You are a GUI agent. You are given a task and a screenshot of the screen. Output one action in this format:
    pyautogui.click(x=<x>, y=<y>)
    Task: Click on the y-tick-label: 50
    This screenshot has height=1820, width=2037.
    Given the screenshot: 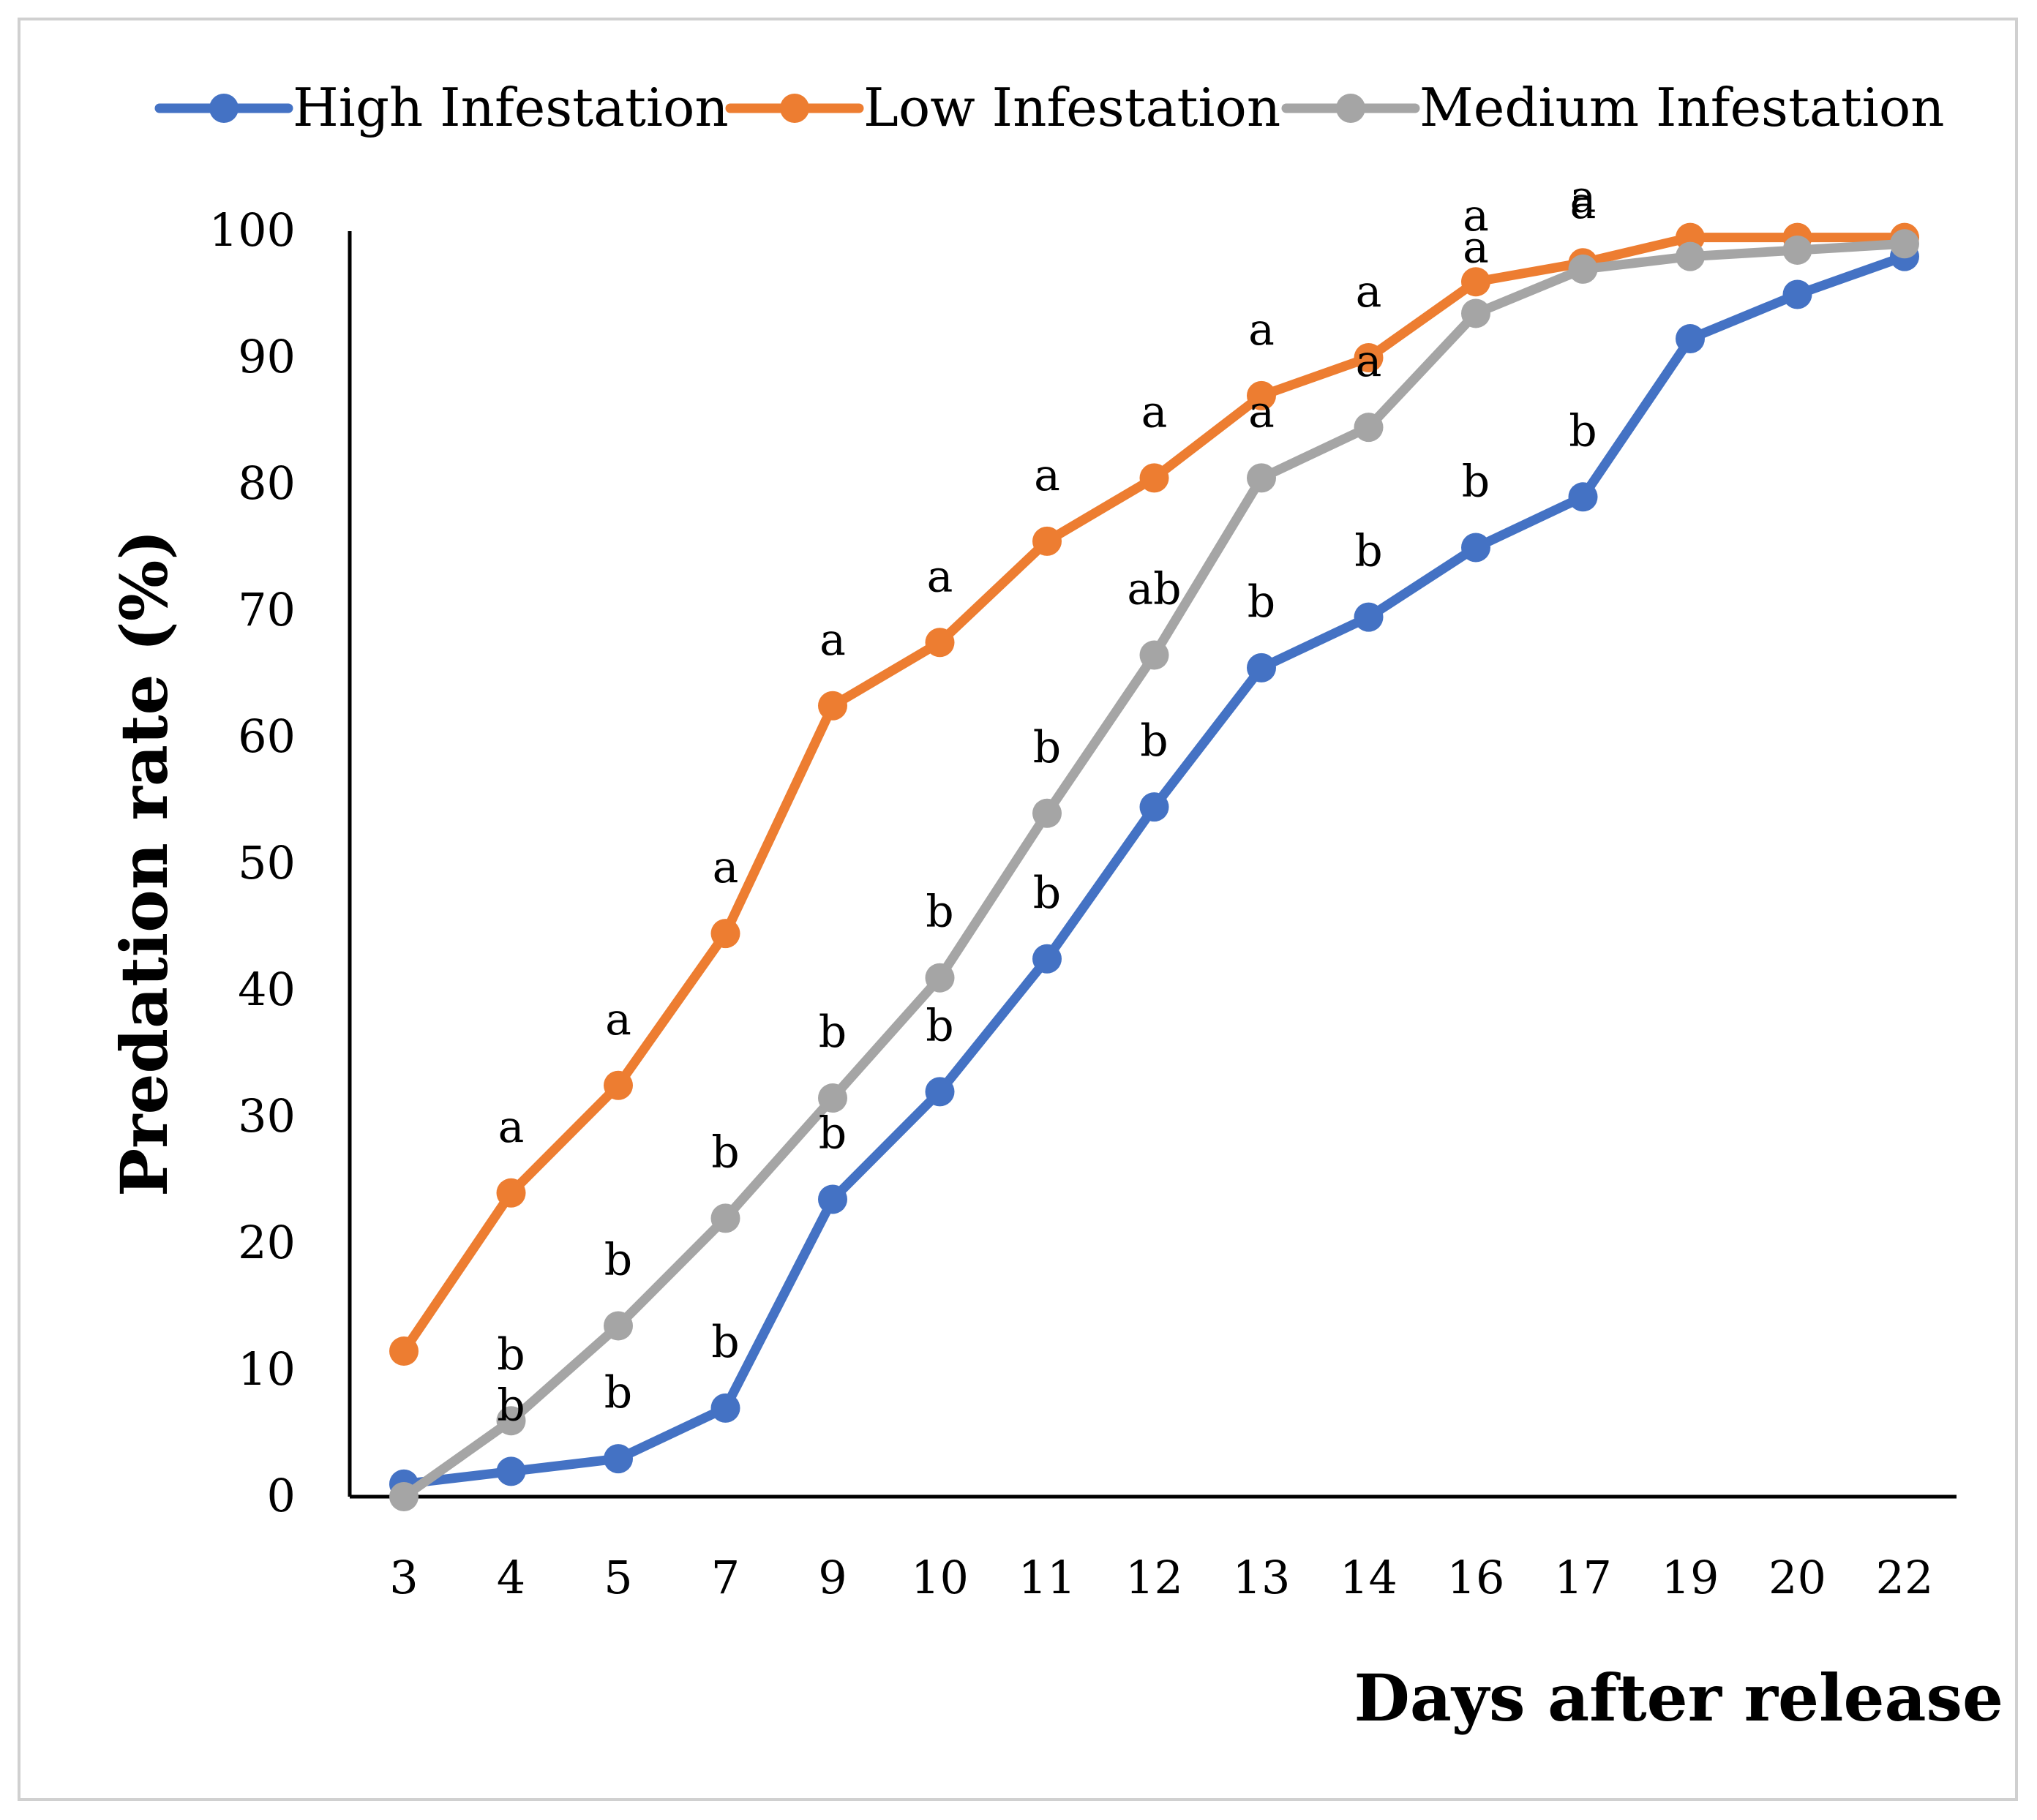 What is the action you would take?
    pyautogui.click(x=267, y=863)
    